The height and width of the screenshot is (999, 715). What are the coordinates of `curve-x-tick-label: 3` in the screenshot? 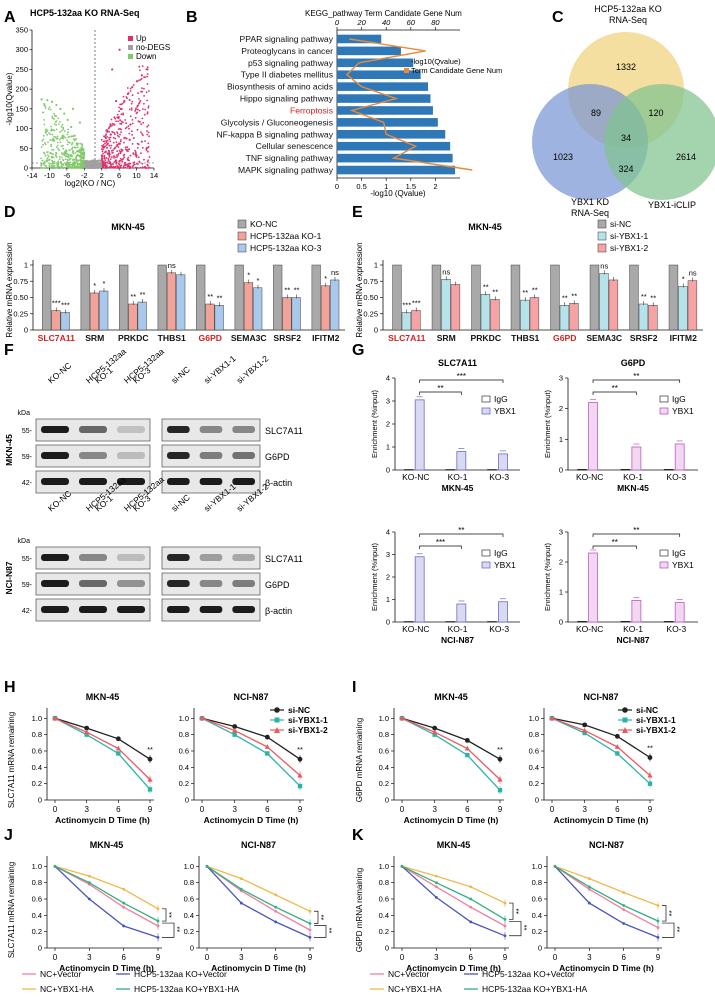 It's located at (89, 957).